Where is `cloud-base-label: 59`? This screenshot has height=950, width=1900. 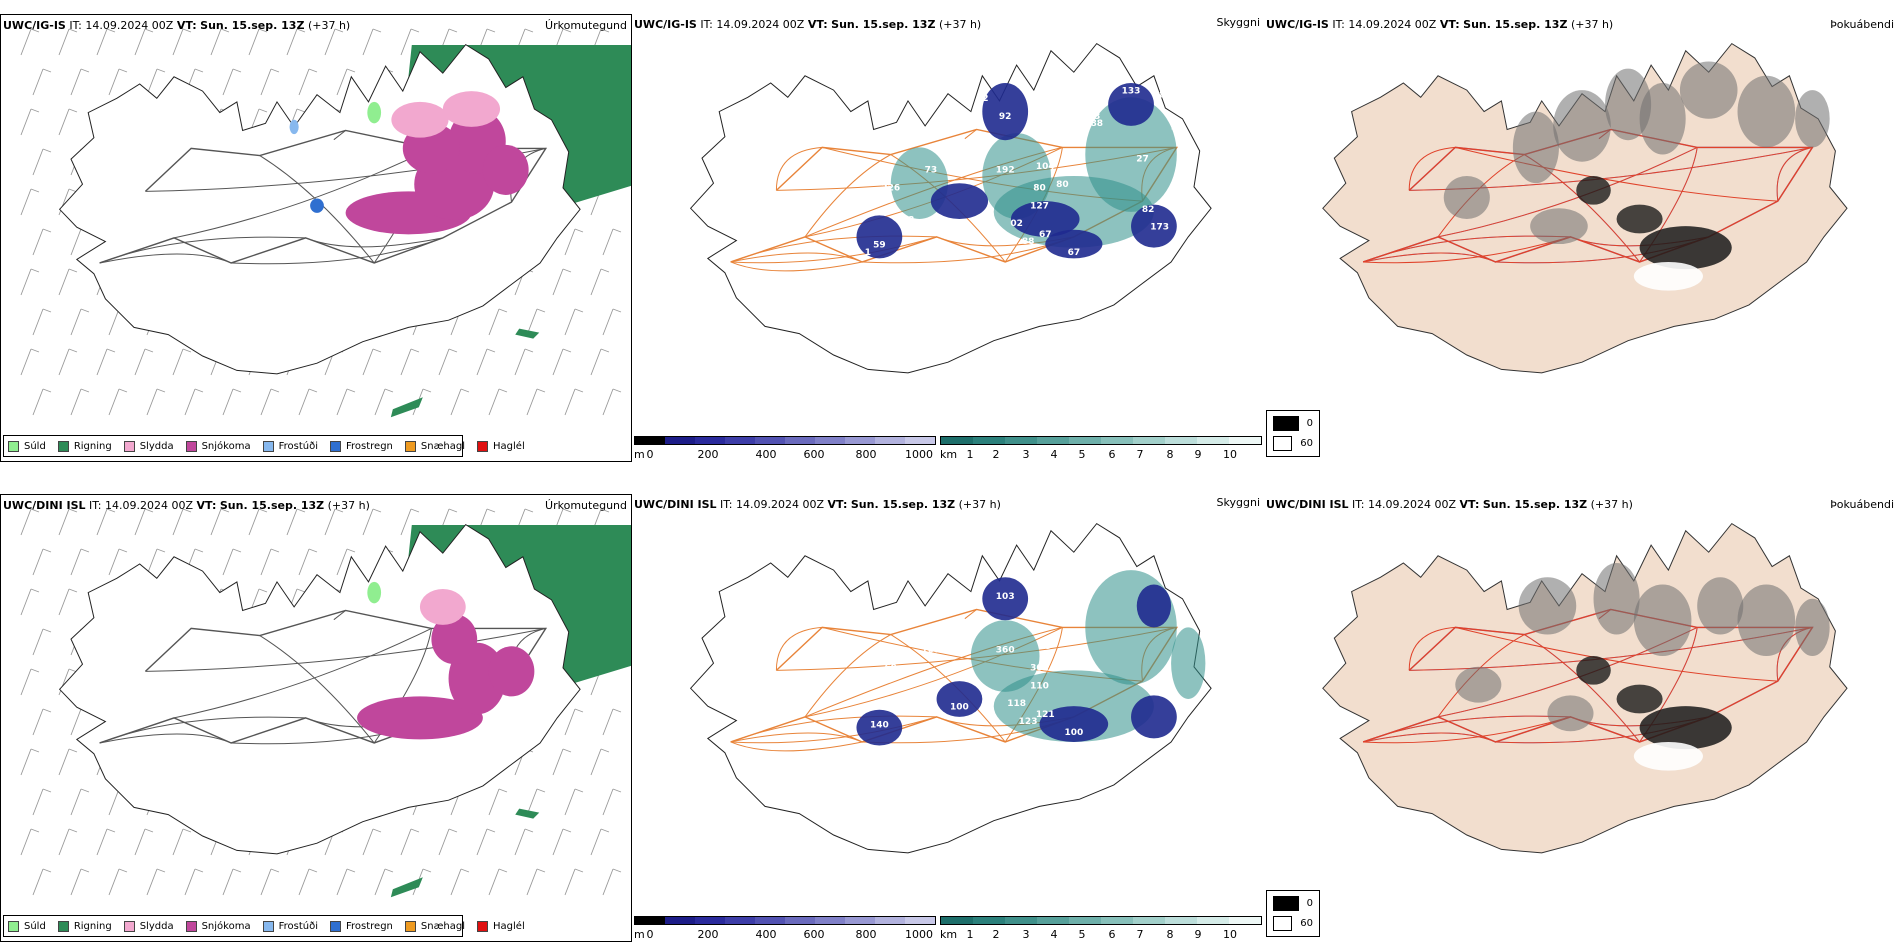 cloud-base-label: 59 is located at coordinates (919, 142).